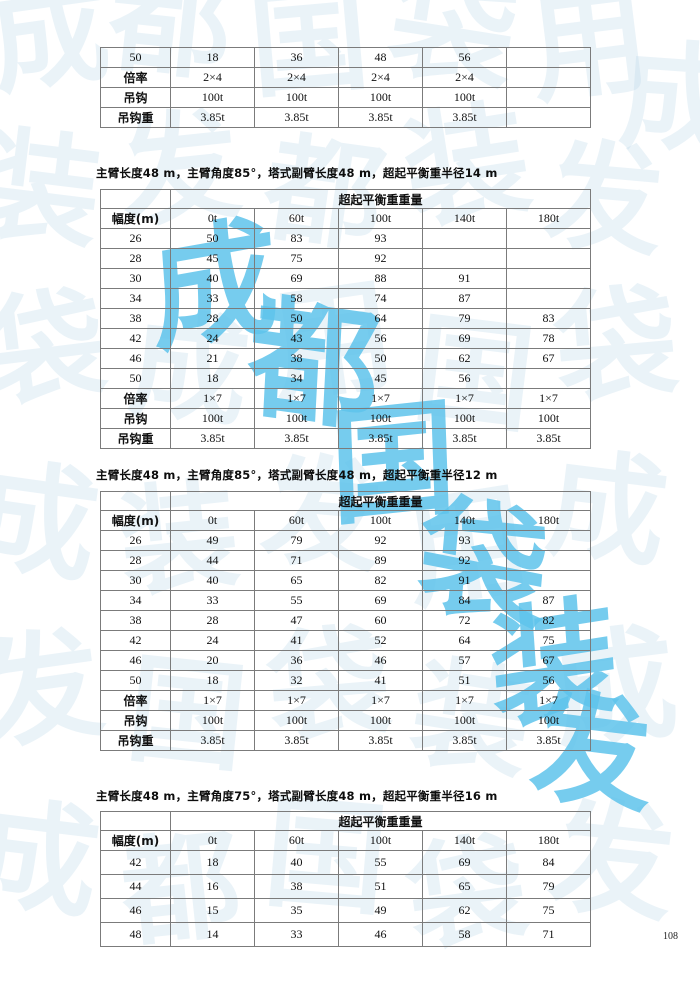  Describe the element at coordinates (464, 57) in the screenshot. I see `cell: 56` at that location.